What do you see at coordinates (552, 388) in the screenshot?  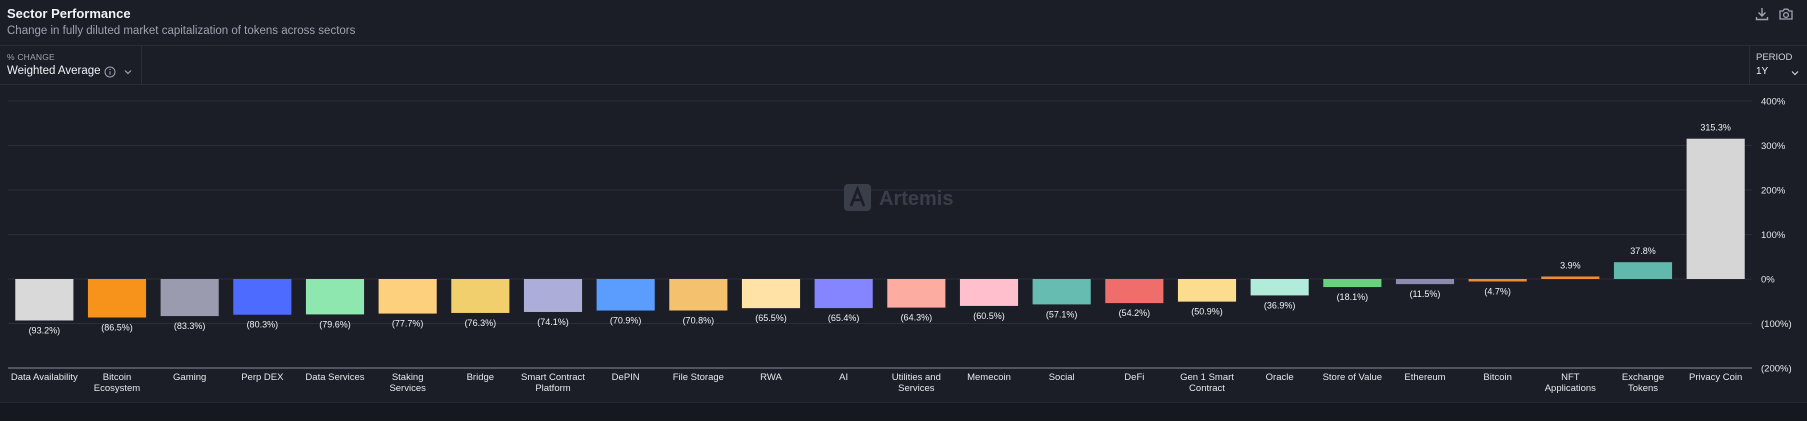 I see `x-tick-label: Platform` at bounding box center [552, 388].